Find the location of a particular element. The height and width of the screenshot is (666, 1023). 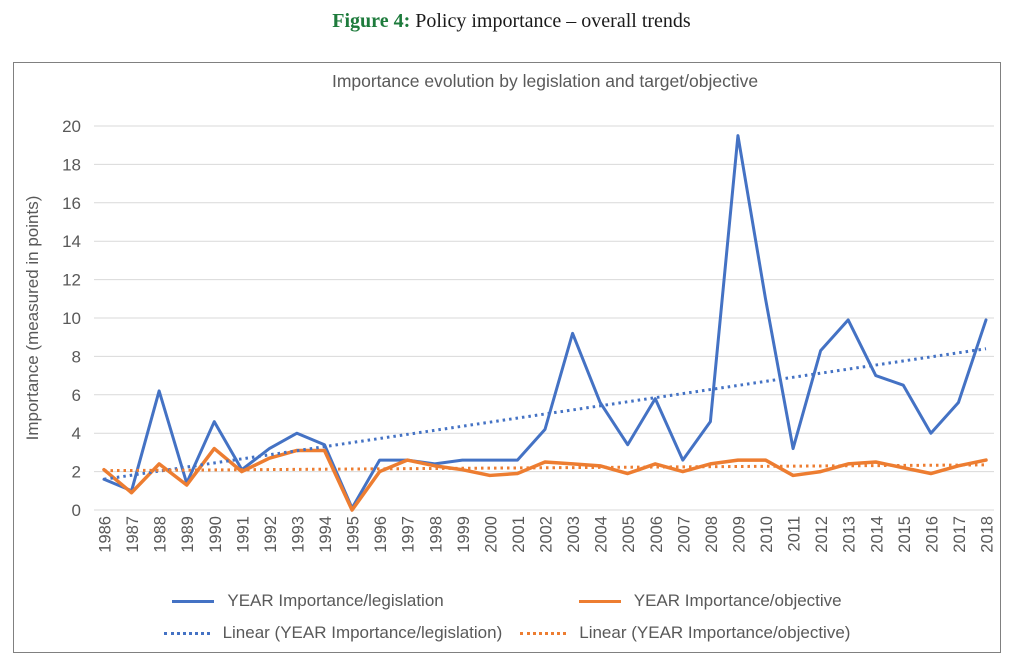

x-tick-2001: 2001 is located at coordinates (519, 534).